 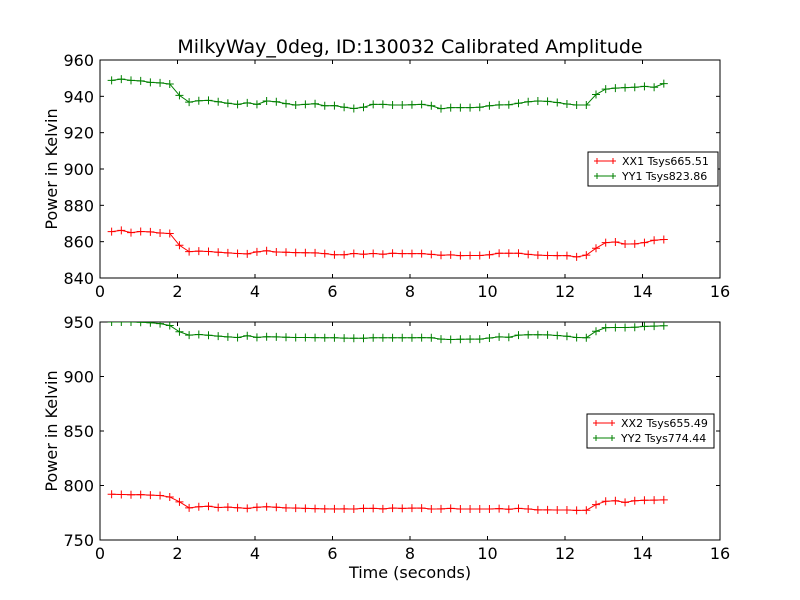 I want to click on x-tick-label: 12, so click(x=565, y=553).